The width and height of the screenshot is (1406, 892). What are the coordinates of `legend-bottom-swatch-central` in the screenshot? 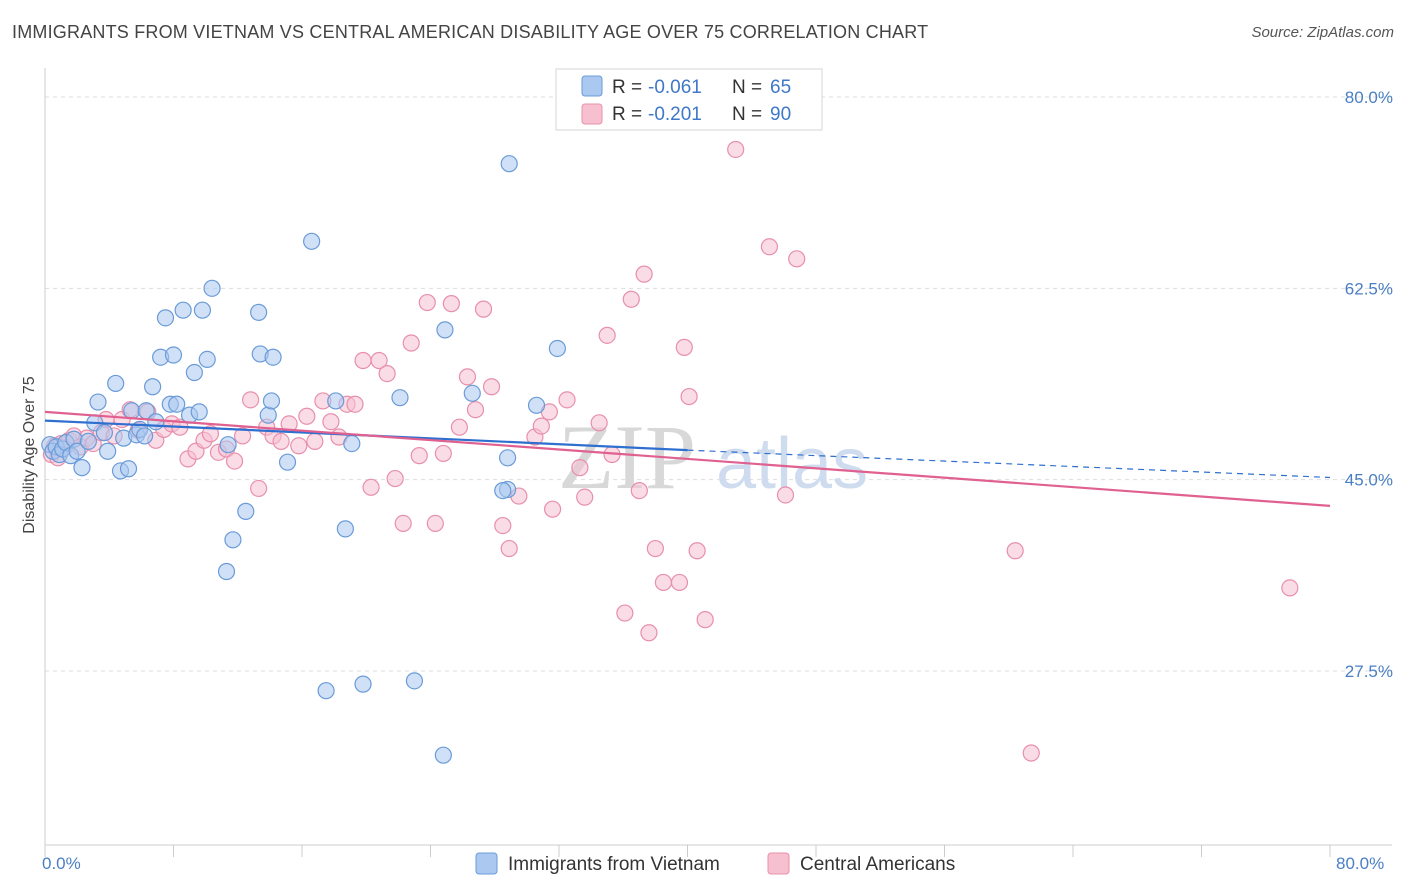 It's located at (778, 863).